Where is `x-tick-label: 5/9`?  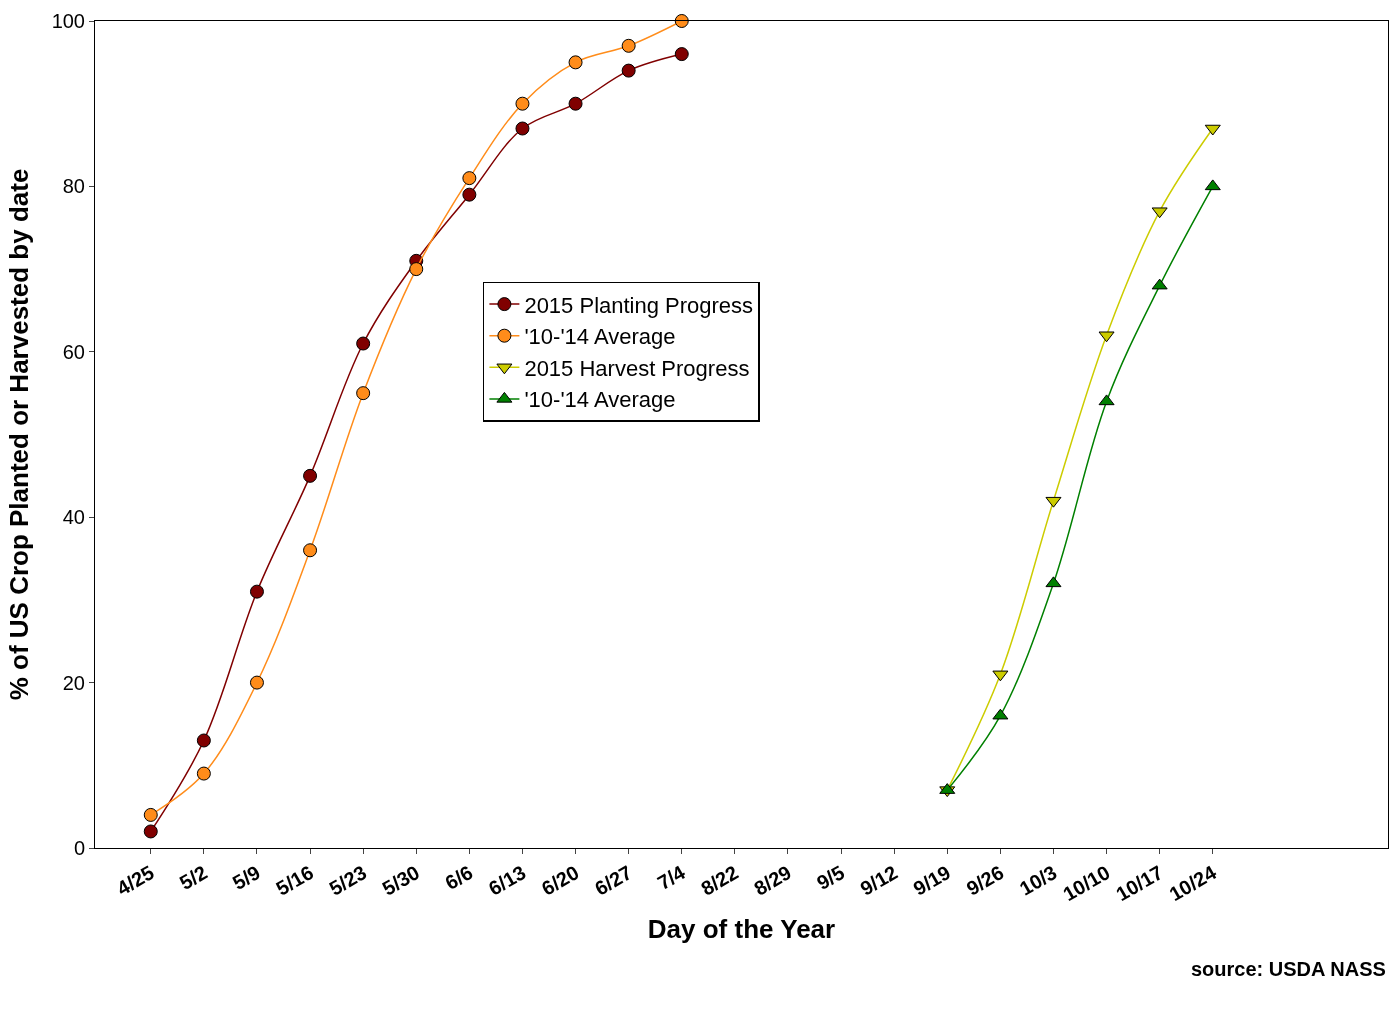
x-tick-label: 5/9 is located at coordinates (246, 878).